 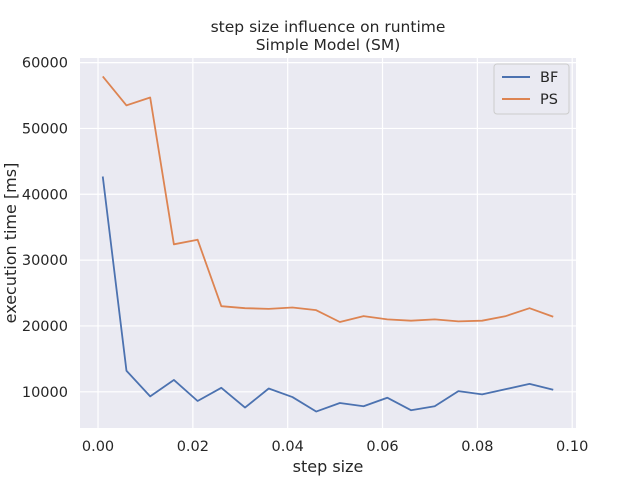 What do you see at coordinates (193, 447) in the screenshot?
I see `x-tick-label: 0.02` at bounding box center [193, 447].